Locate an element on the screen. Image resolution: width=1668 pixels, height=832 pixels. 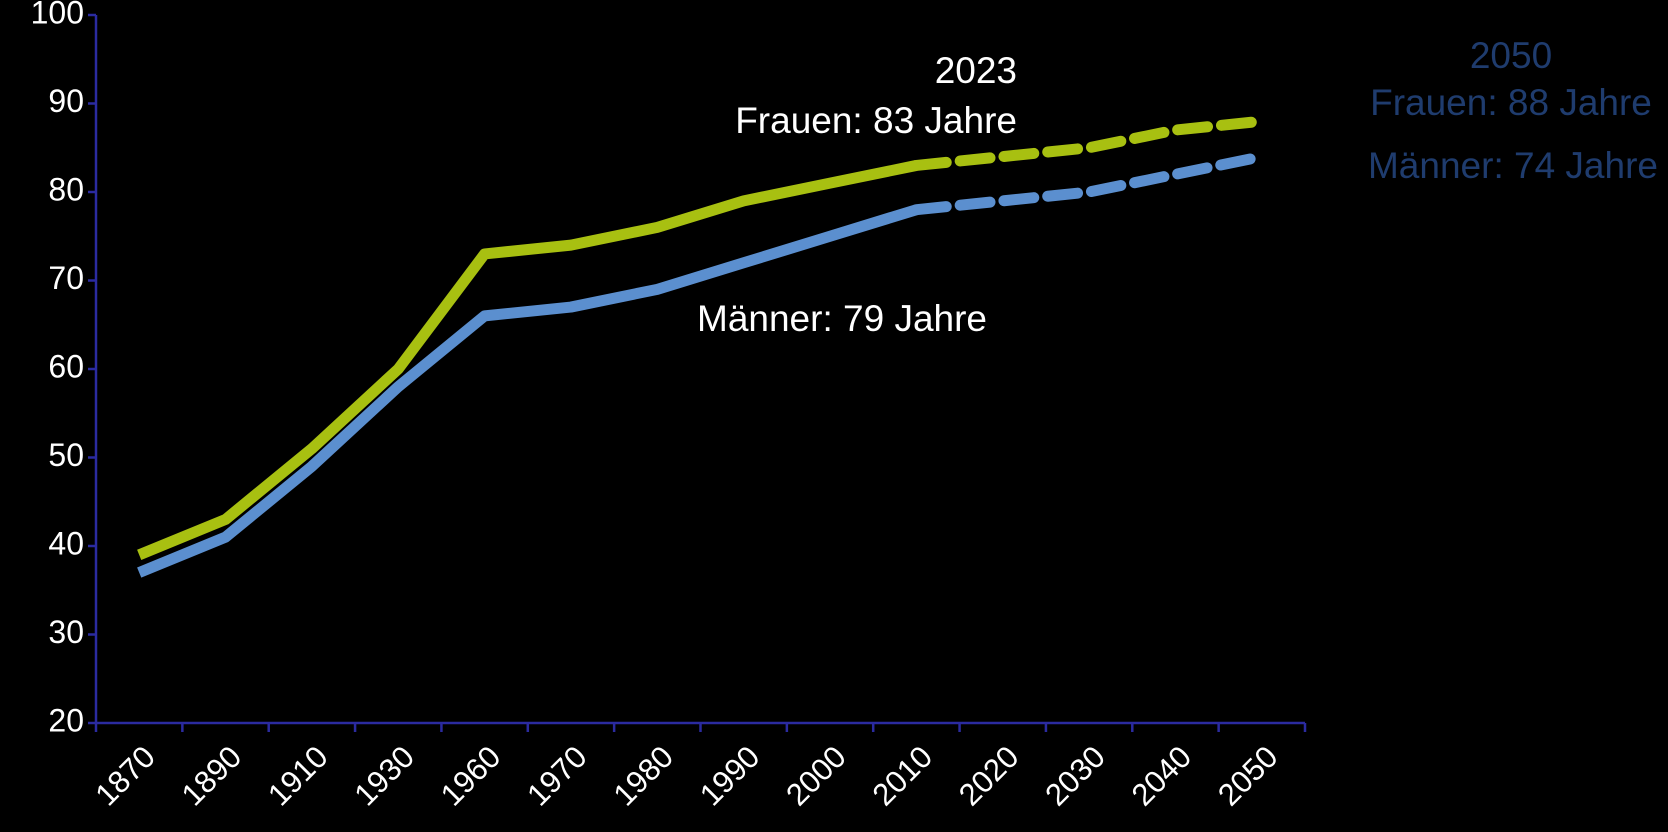
x-tick-label: 2030 is located at coordinates (1075, 776).